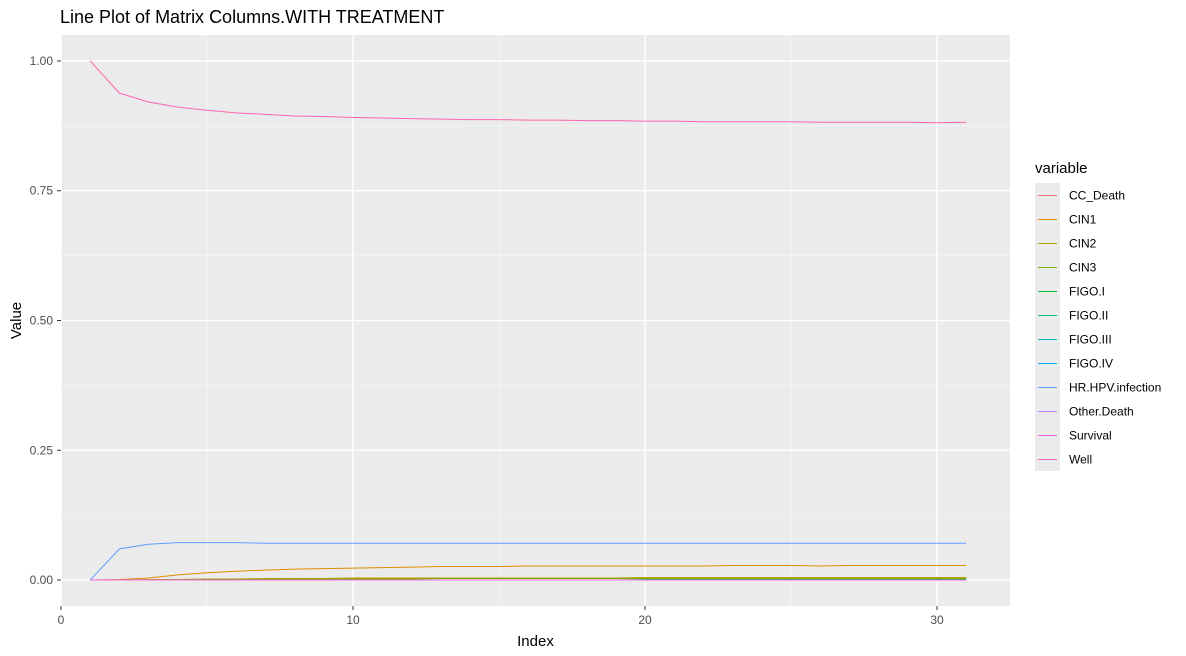  Describe the element at coordinates (16, 320) in the screenshot. I see `y-axis-title: Value` at that location.